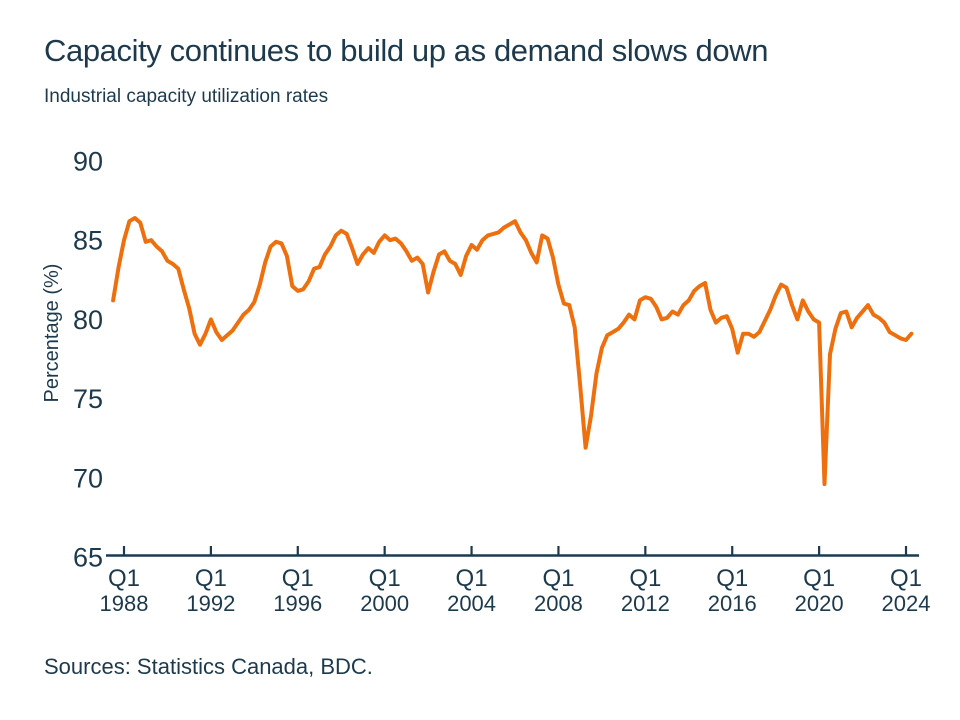 This screenshot has width=960, height=720. Describe the element at coordinates (471, 603) in the screenshot. I see `x-axis-tick-year-label: 2004` at that location.